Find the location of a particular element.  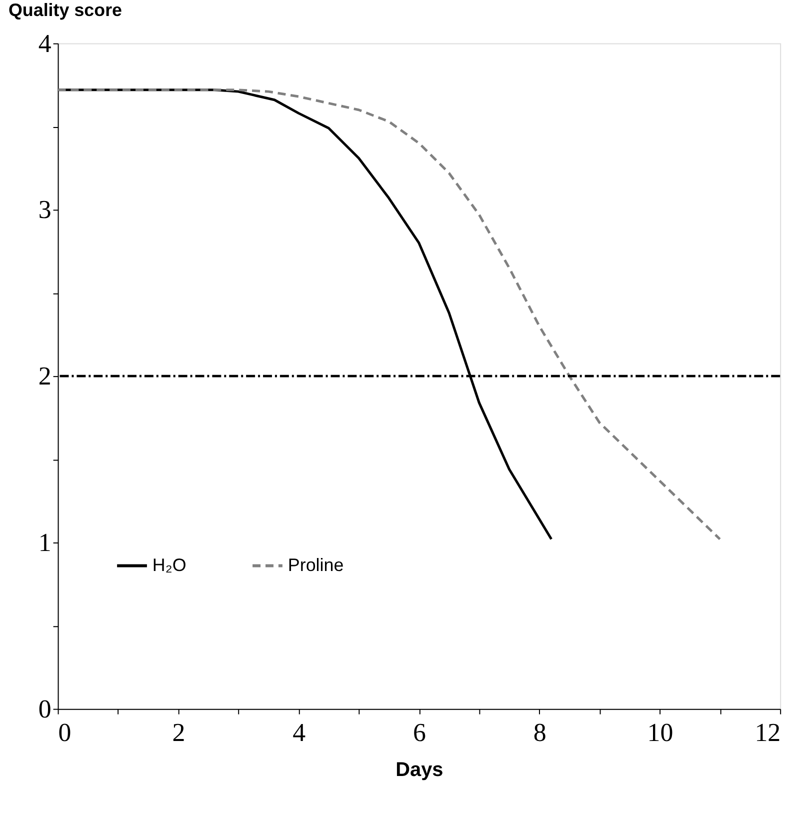

x-tick-label: 12 is located at coordinates (767, 733).